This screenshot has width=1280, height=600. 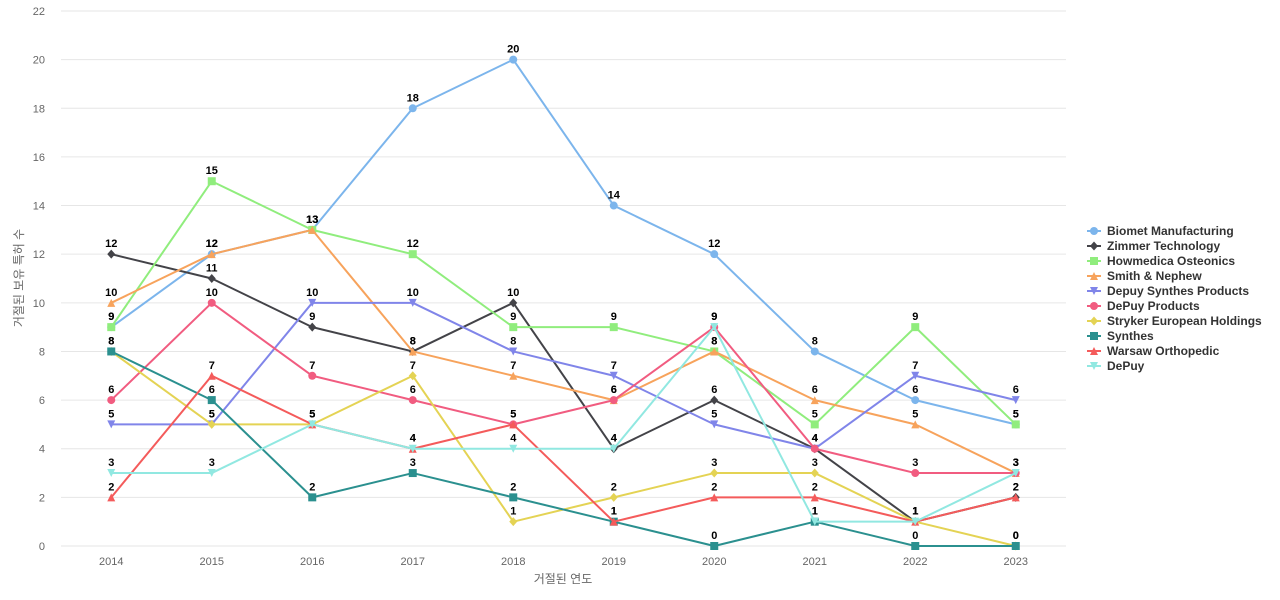 I want to click on y-tick-label: 20, so click(x=39, y=61).